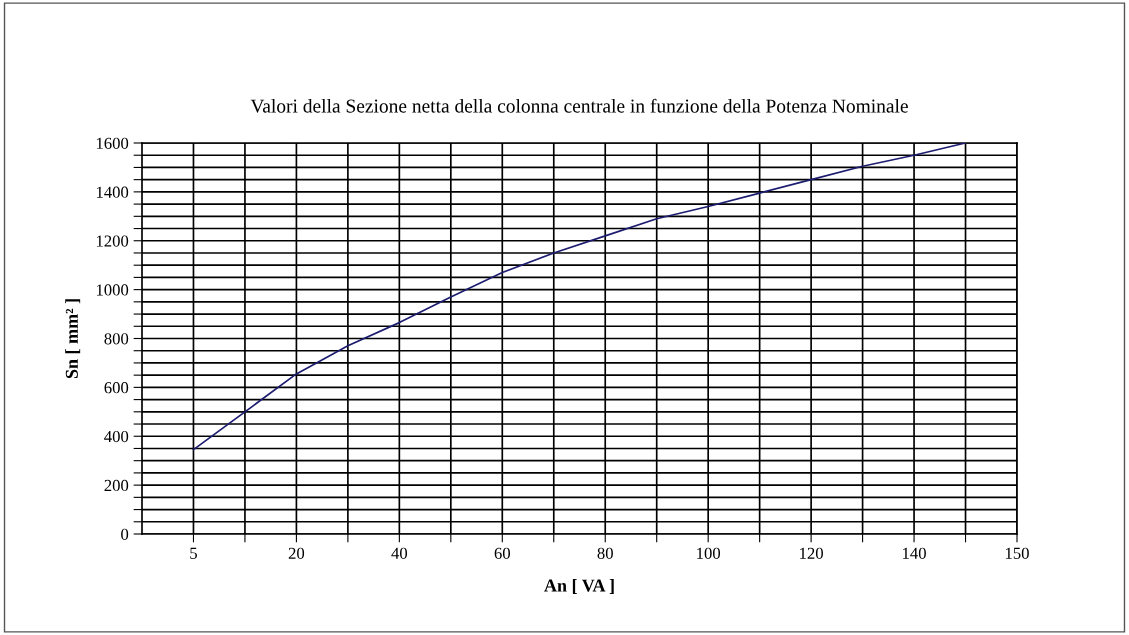  Describe the element at coordinates (709, 553) in the screenshot. I see `x-tick-label: 100` at that location.